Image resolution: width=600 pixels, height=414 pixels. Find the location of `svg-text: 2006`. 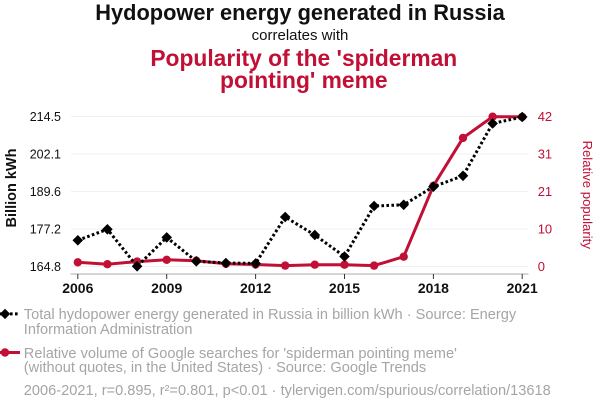

svg-text: 2006 is located at coordinates (77, 288).